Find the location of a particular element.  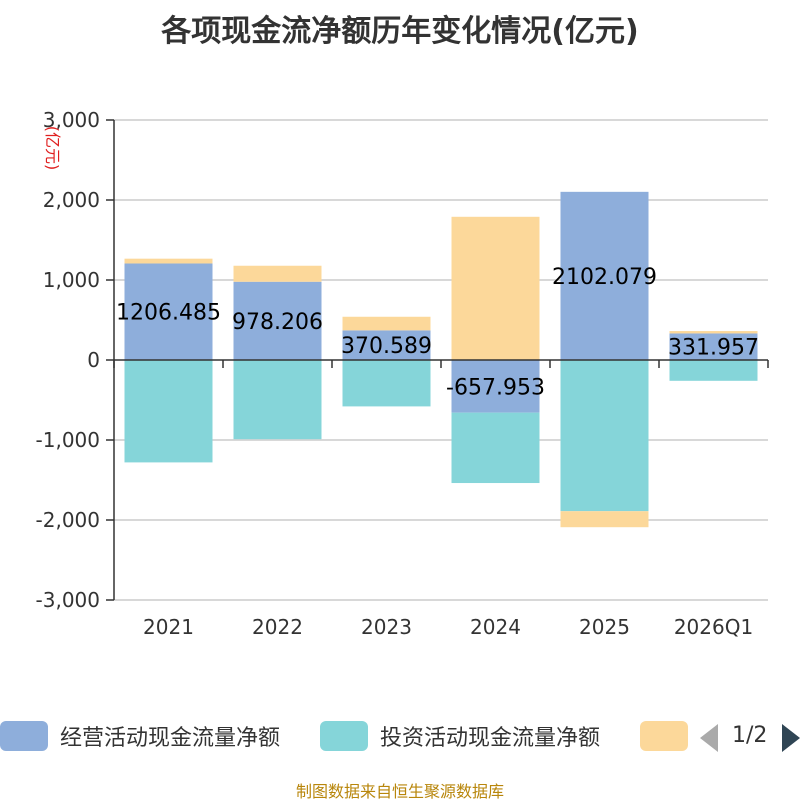

data-label-2022: 978.206 is located at coordinates (277, 322).